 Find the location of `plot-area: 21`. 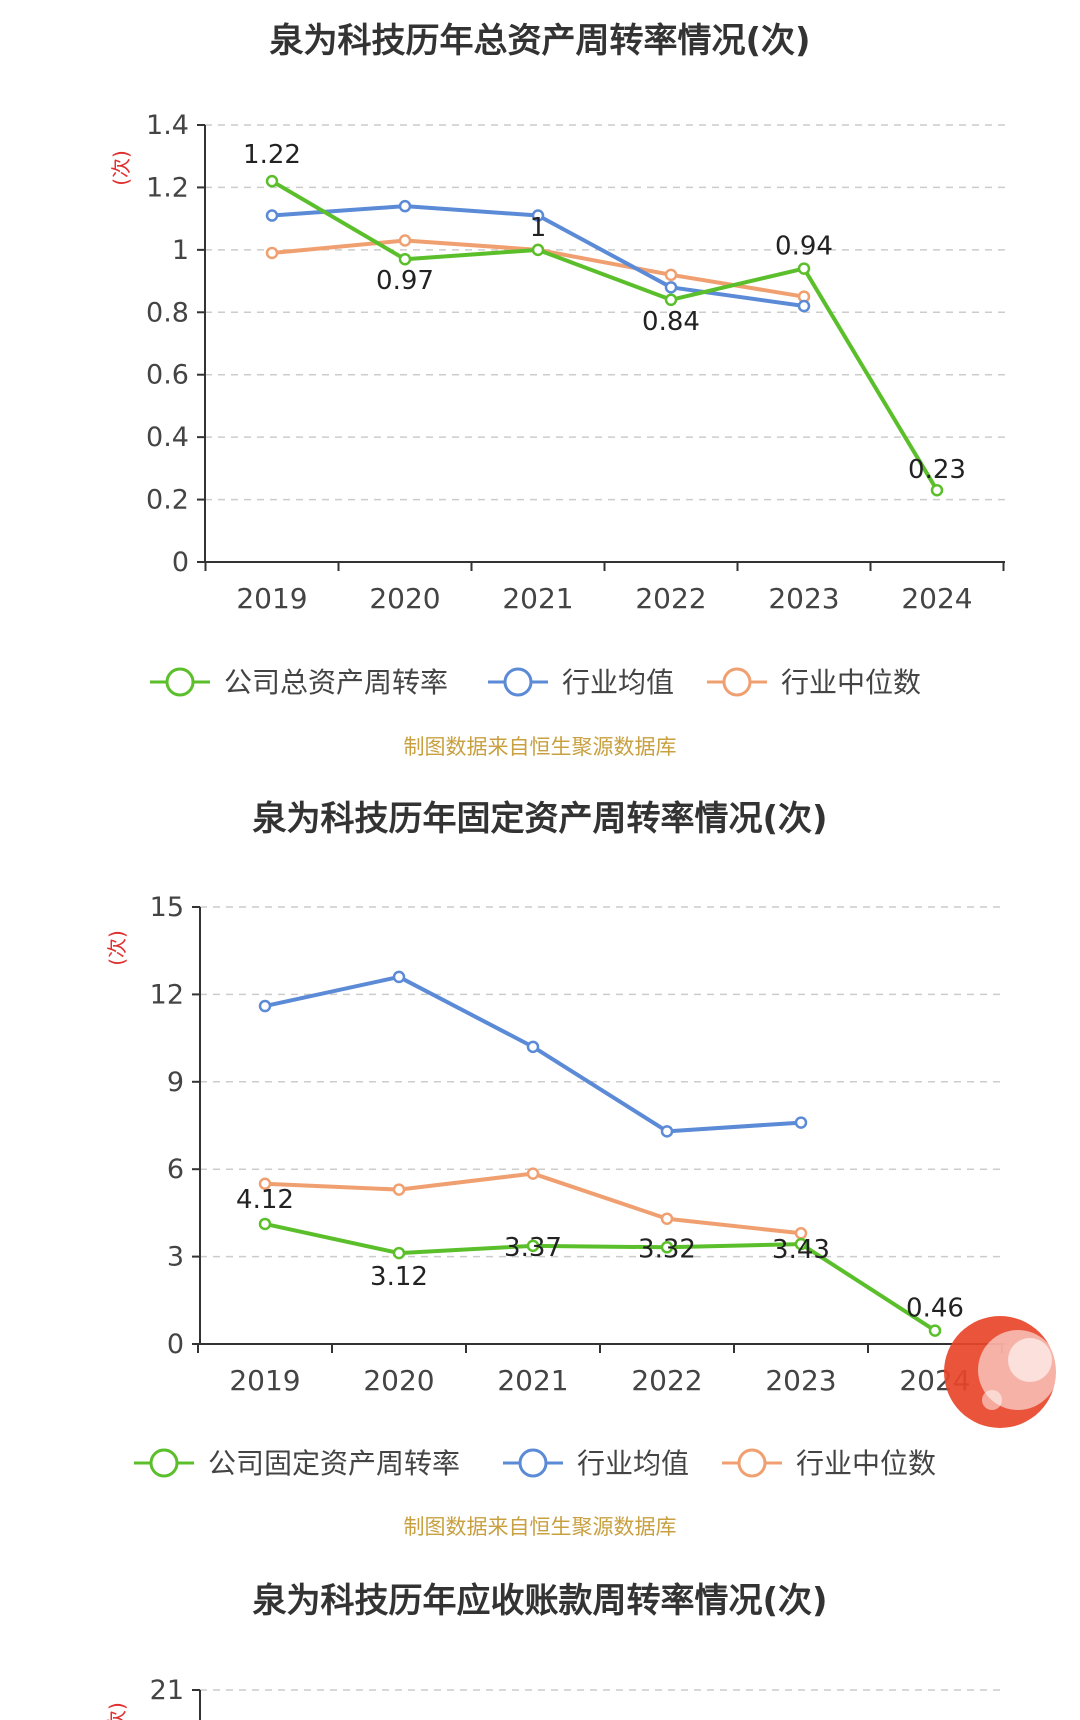

plot-area: 21 is located at coordinates (577, 1697).